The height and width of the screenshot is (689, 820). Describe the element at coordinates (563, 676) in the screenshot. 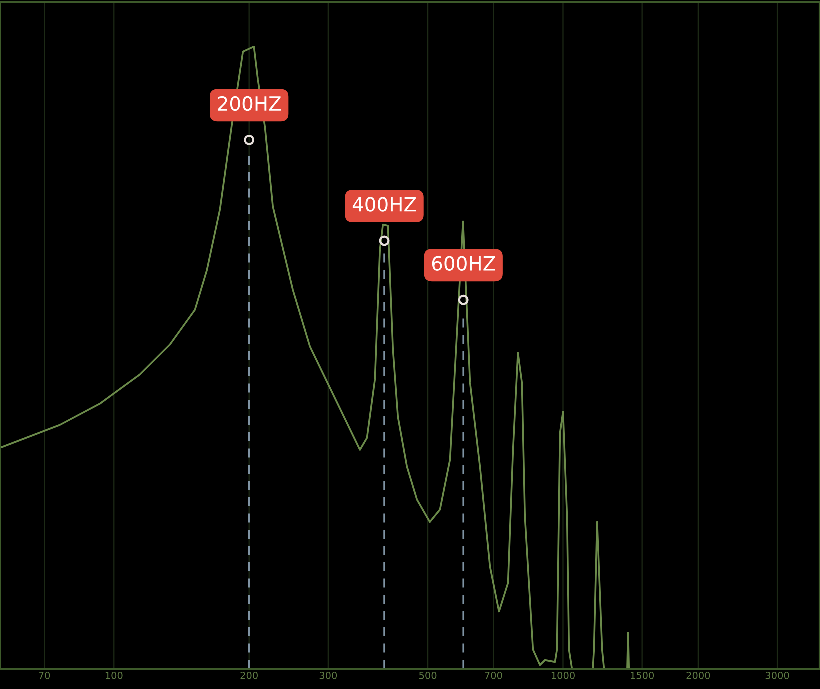

I see `x-tick-label: 1000` at that location.